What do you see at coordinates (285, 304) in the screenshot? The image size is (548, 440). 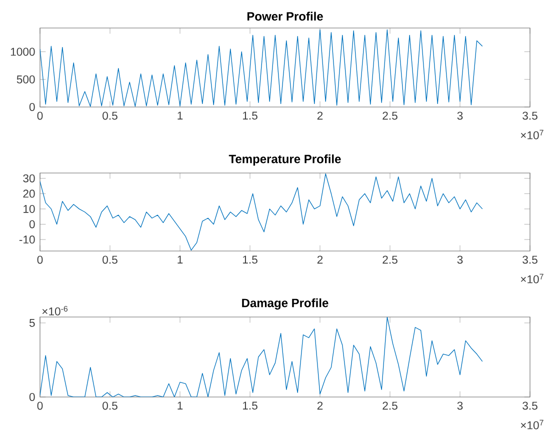 I see `chart-title: Damage Profile` at bounding box center [285, 304].